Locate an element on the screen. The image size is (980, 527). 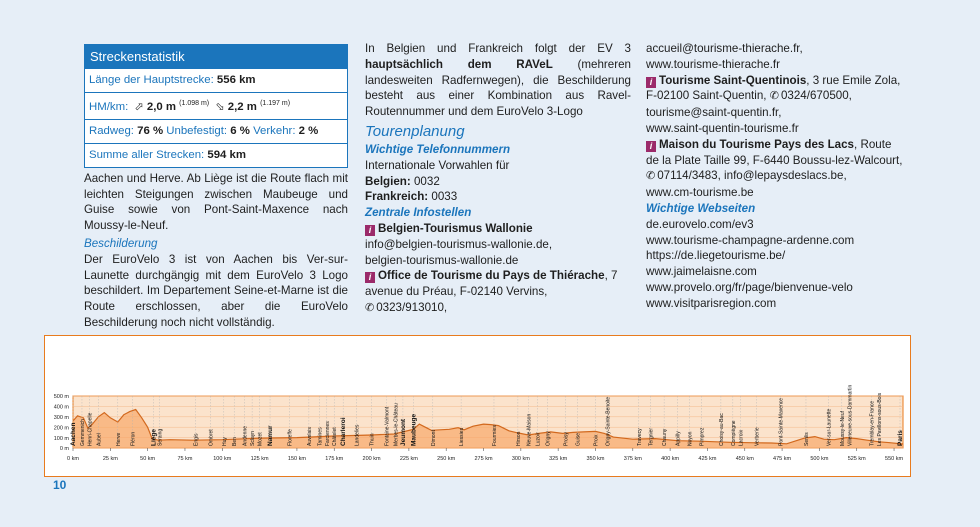
website-link: https://de.liegetourisme.be/ is located at coordinates (716, 256).